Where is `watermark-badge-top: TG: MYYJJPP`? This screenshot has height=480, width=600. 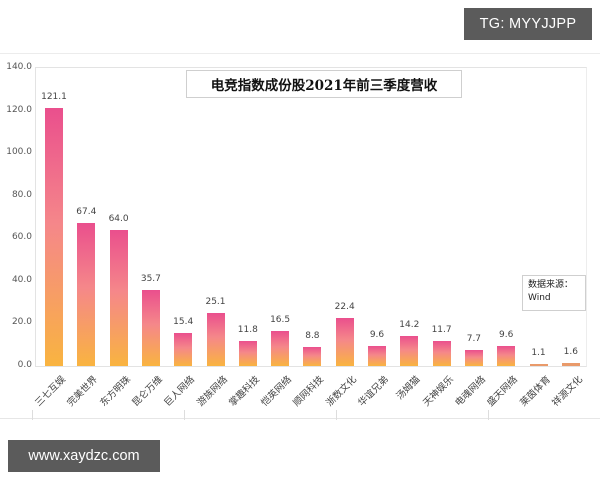
watermark-badge-top: TG: MYYJJPP is located at coordinates (528, 24).